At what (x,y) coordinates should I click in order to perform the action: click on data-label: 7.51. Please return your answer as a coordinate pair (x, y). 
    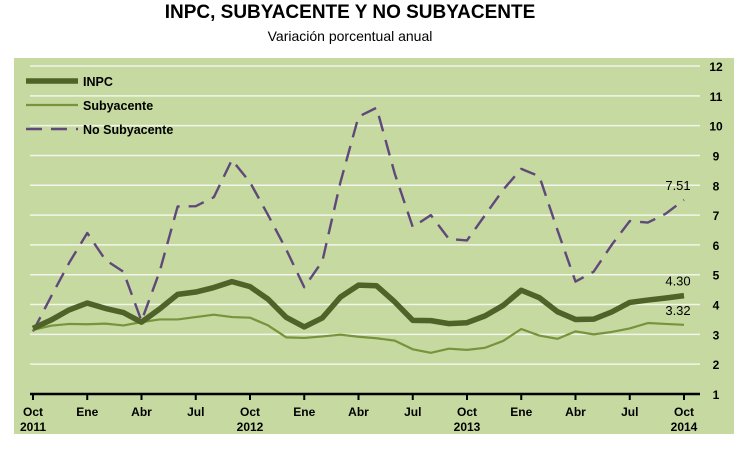
    Looking at the image, I should click on (677, 185).